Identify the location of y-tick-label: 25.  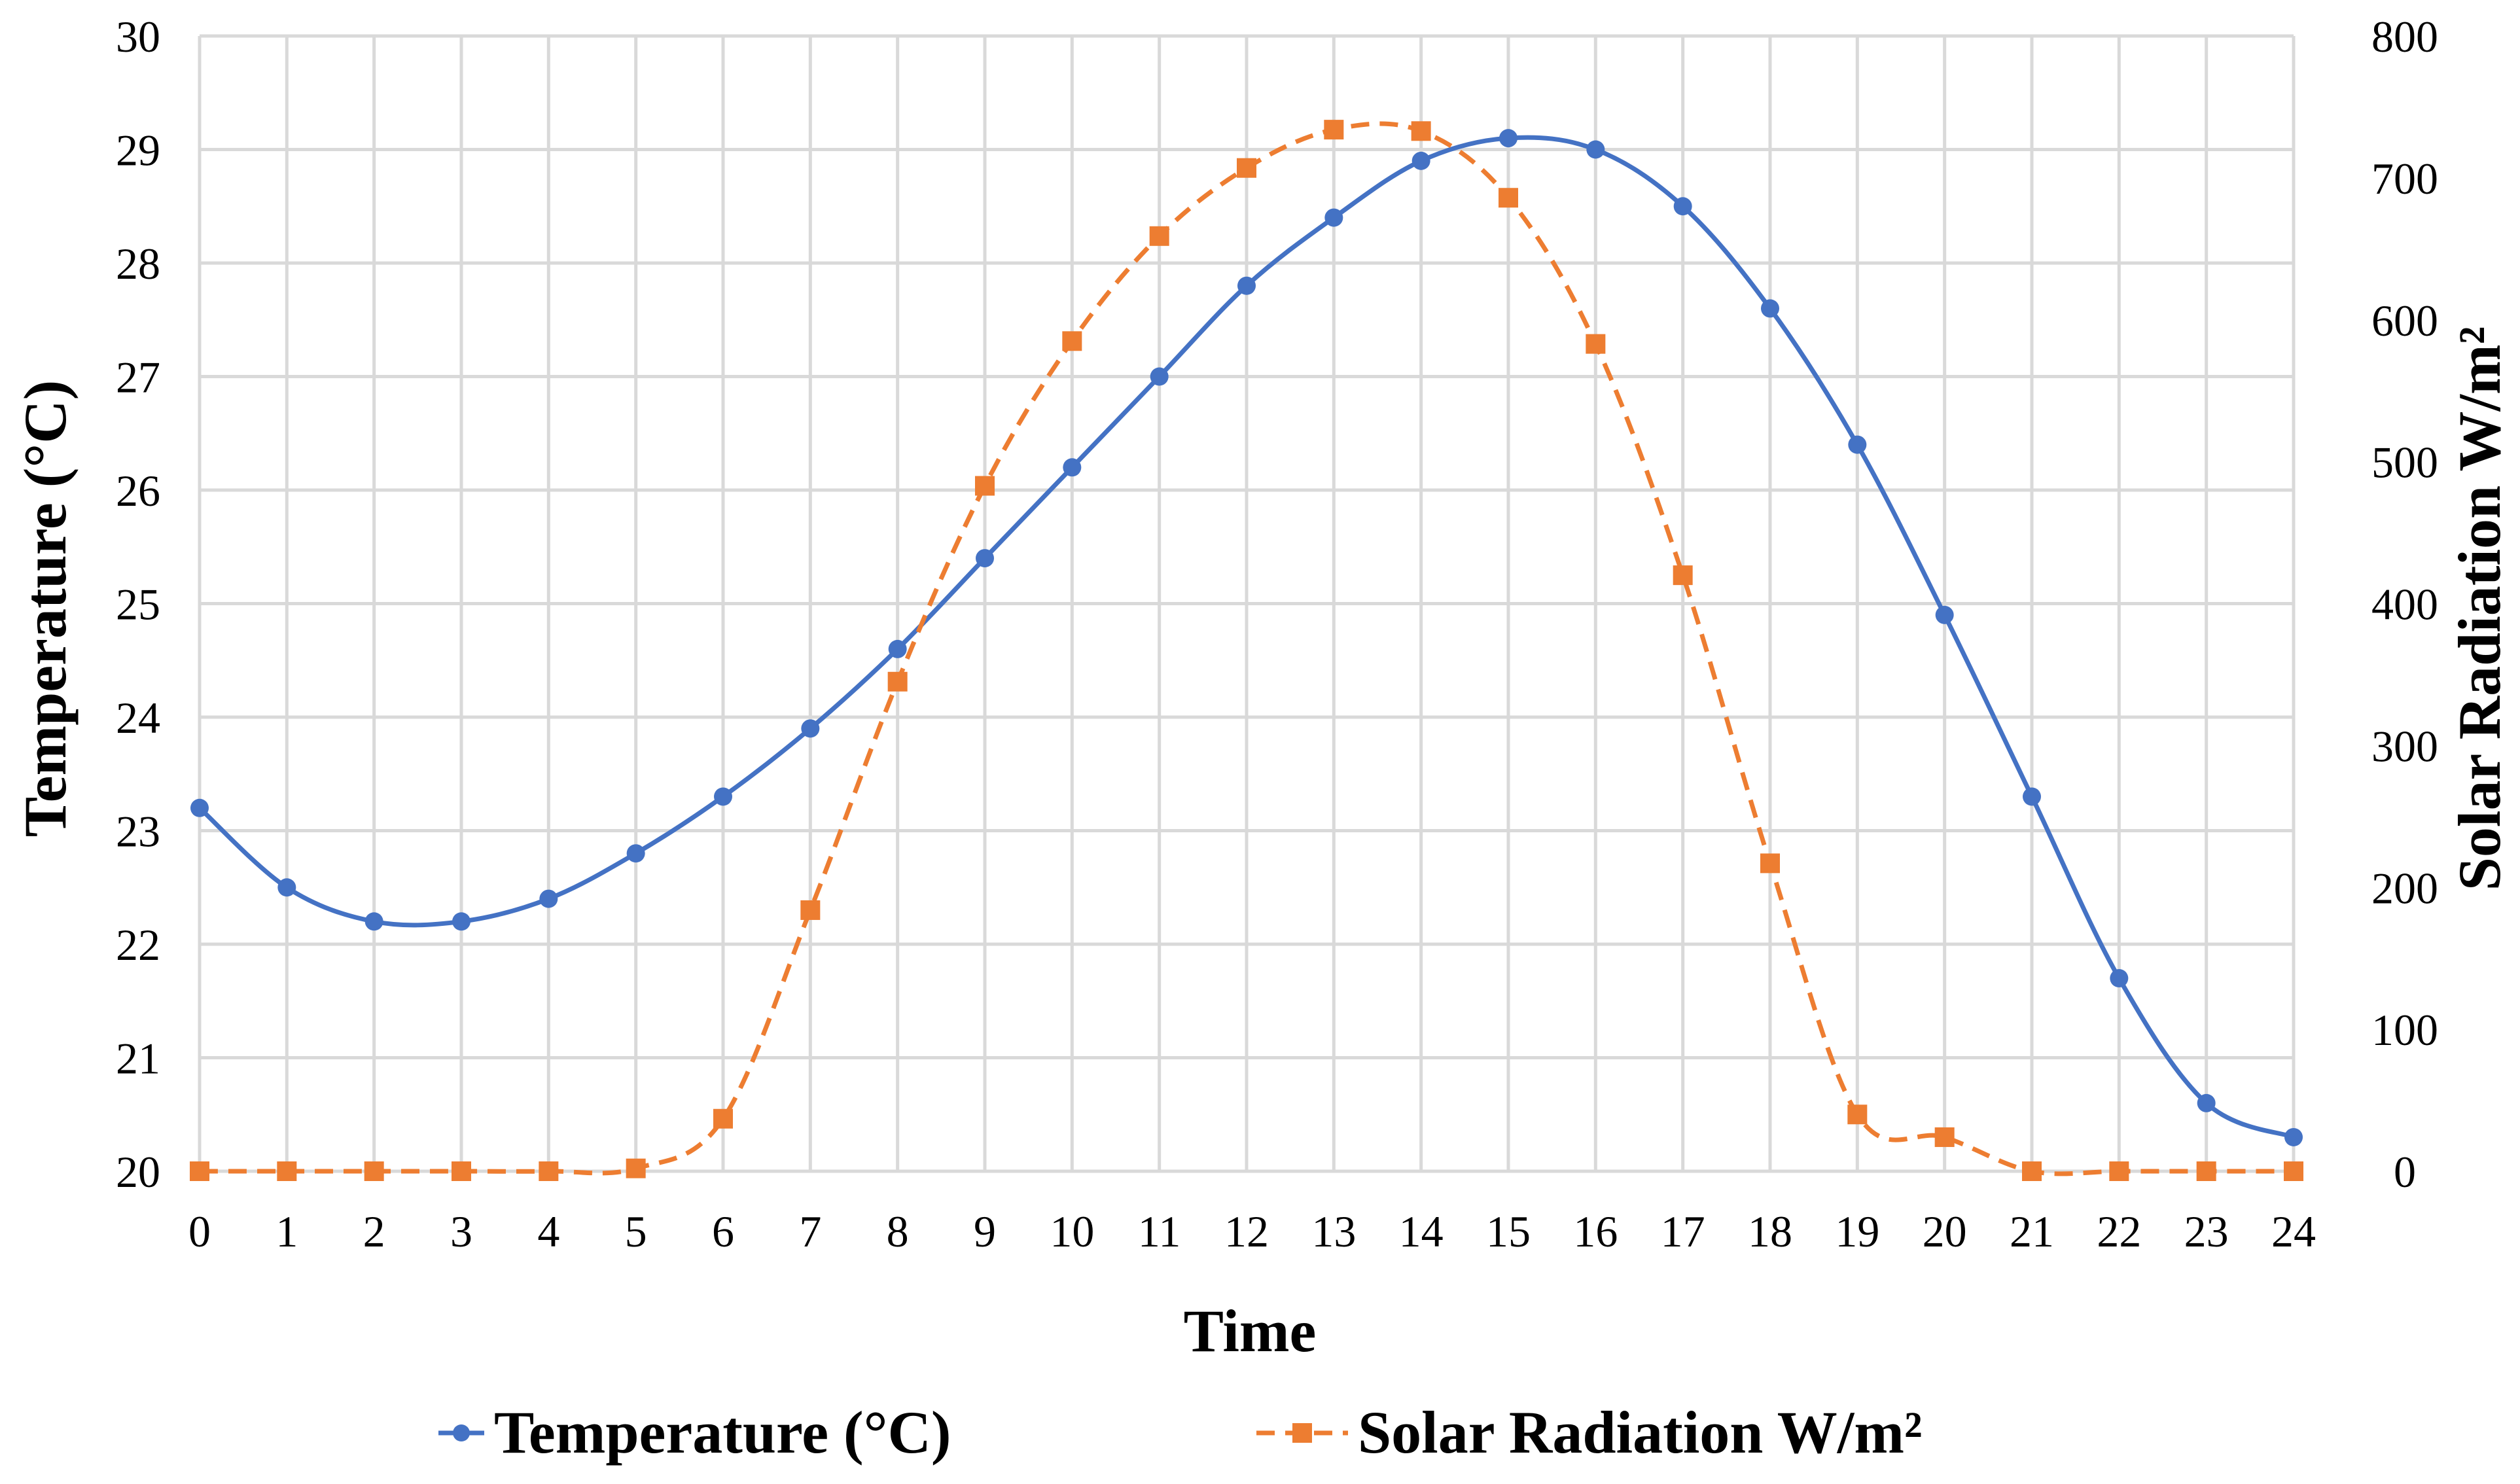
(138, 604).